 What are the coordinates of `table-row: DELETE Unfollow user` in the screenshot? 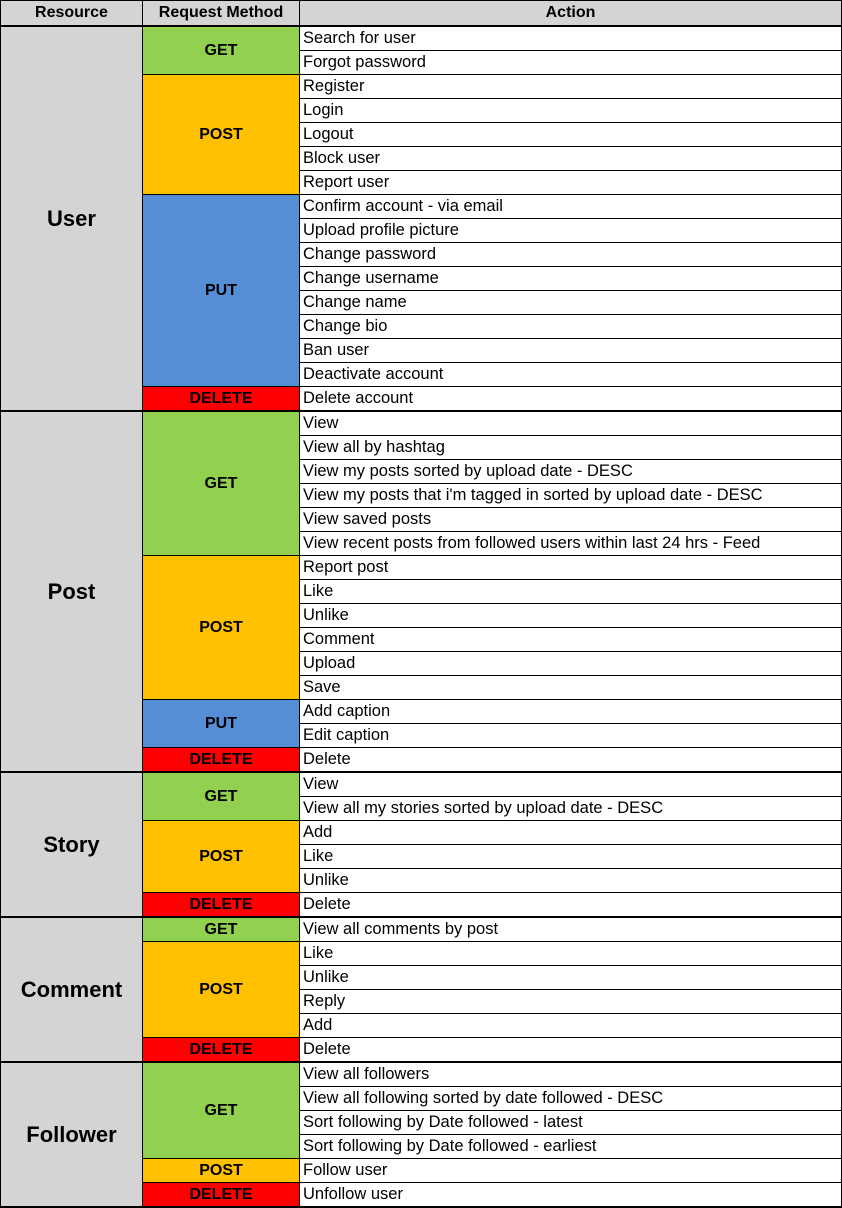 It's located at (421, 1195).